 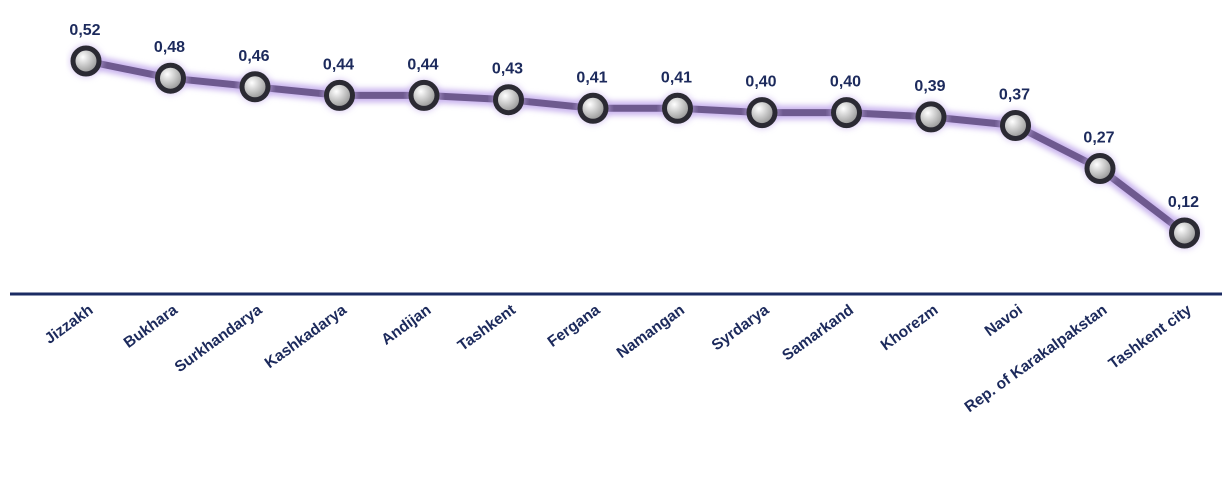 What do you see at coordinates (69, 324) in the screenshot?
I see `x-tick-label: Jizzakh` at bounding box center [69, 324].